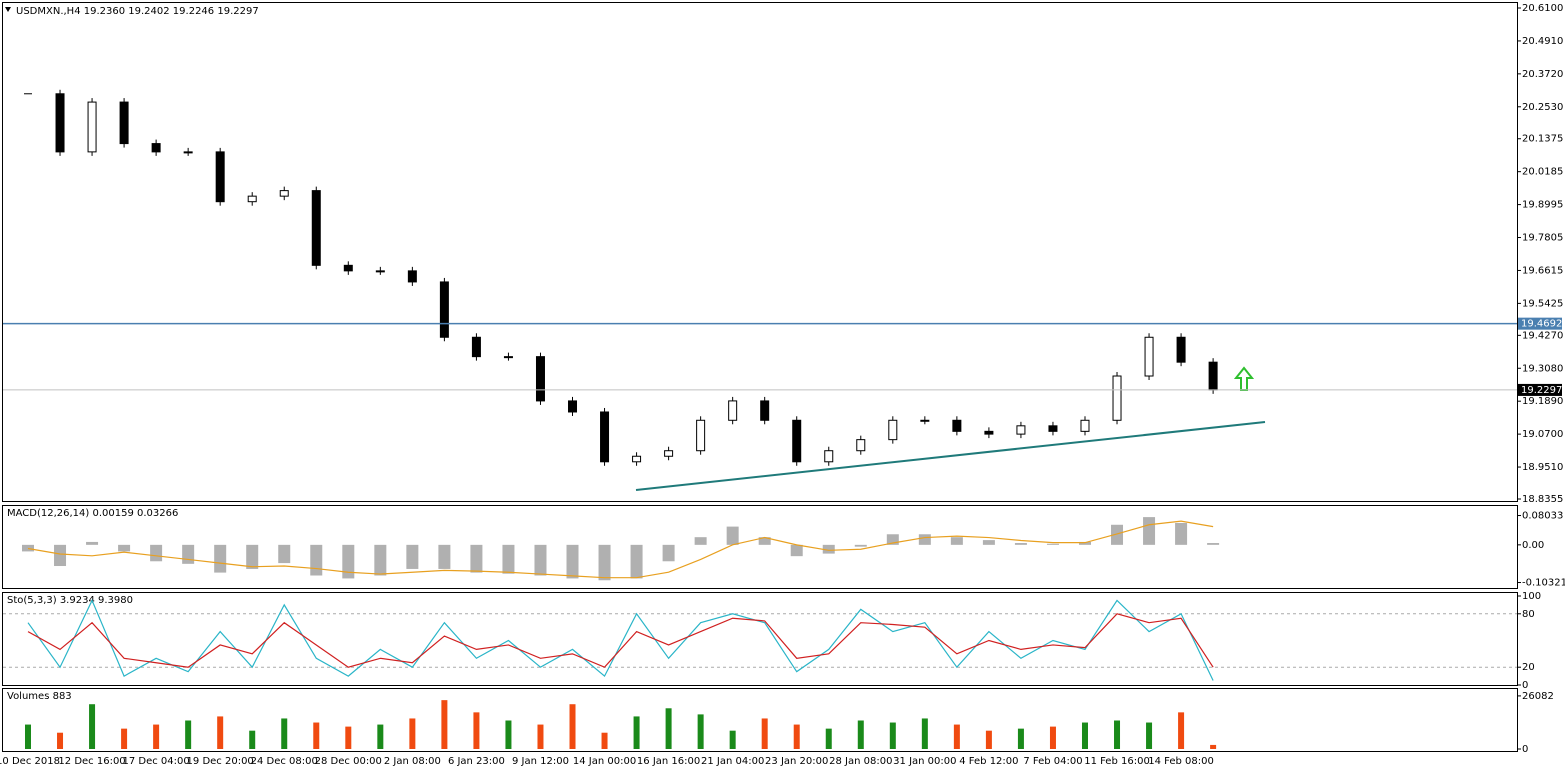 The height and width of the screenshot is (772, 1565). Describe the element at coordinates (1528, 614) in the screenshot. I see `y-tick-label: 80` at that location.